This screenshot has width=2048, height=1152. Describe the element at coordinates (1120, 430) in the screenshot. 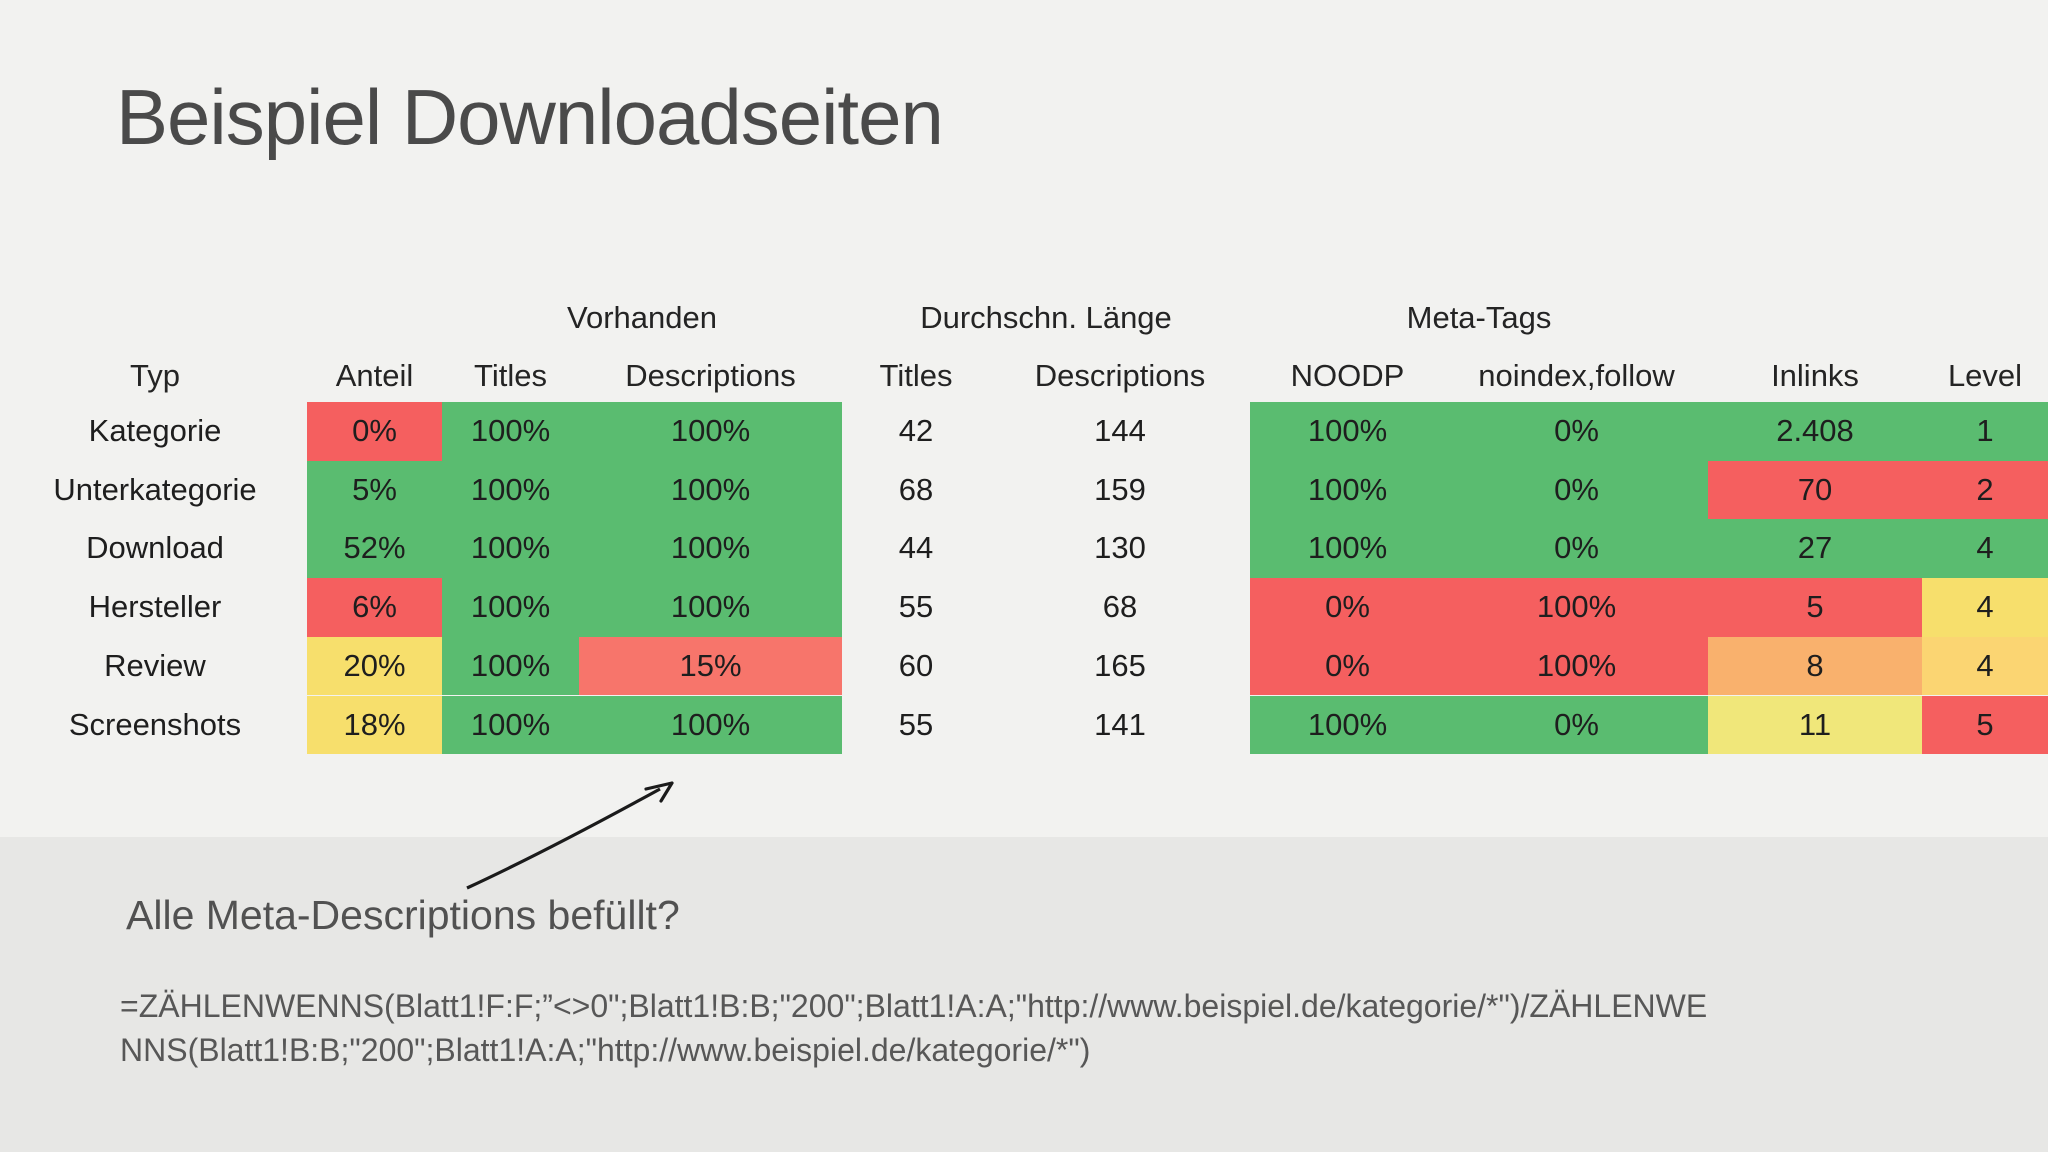

I see `cell-laenge-descriptions: 144` at that location.